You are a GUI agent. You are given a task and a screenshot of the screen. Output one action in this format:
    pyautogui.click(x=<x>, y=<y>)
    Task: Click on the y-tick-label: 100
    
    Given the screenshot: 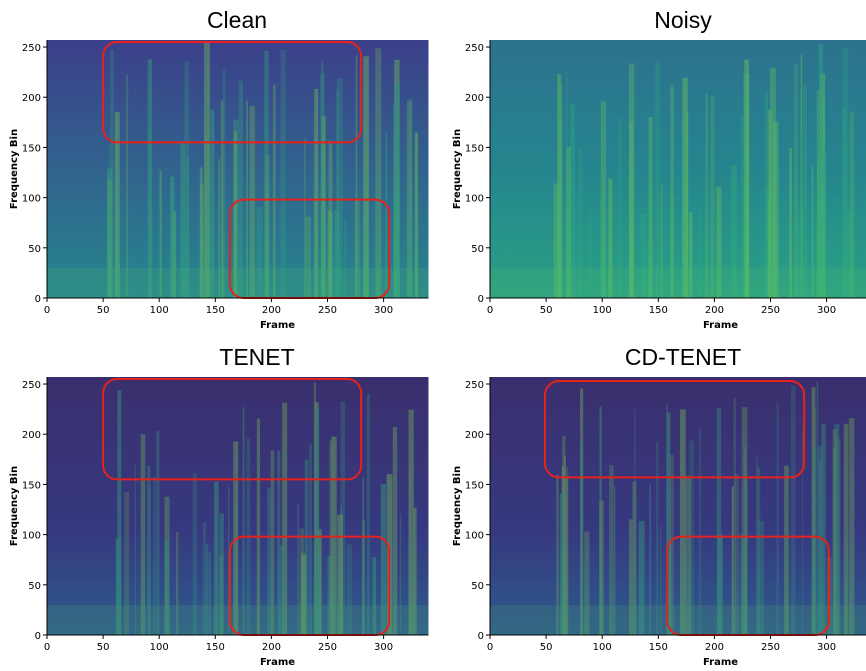 What is the action you would take?
    pyautogui.click(x=31, y=199)
    